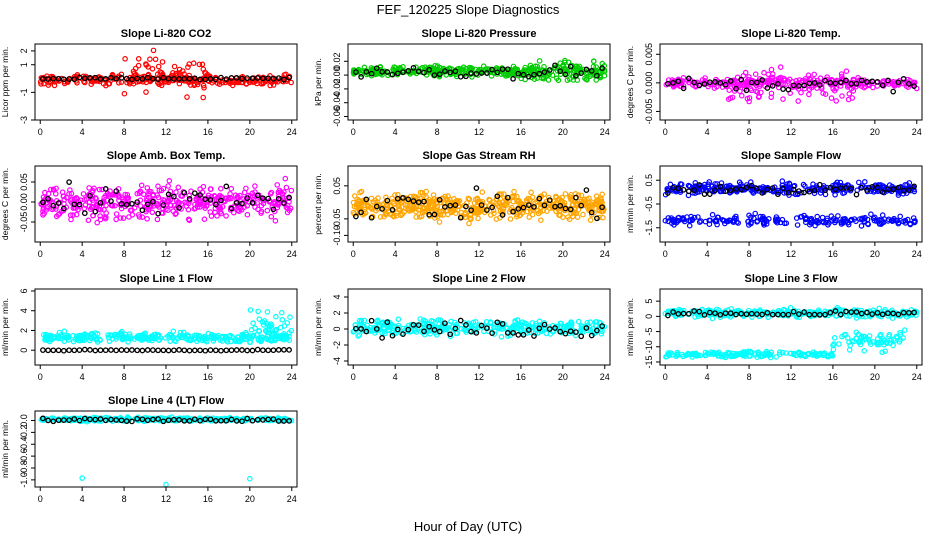 This screenshot has width=936, height=540. What do you see at coordinates (707, 377) in the screenshot?
I see `x-tick-label: 4` at bounding box center [707, 377].